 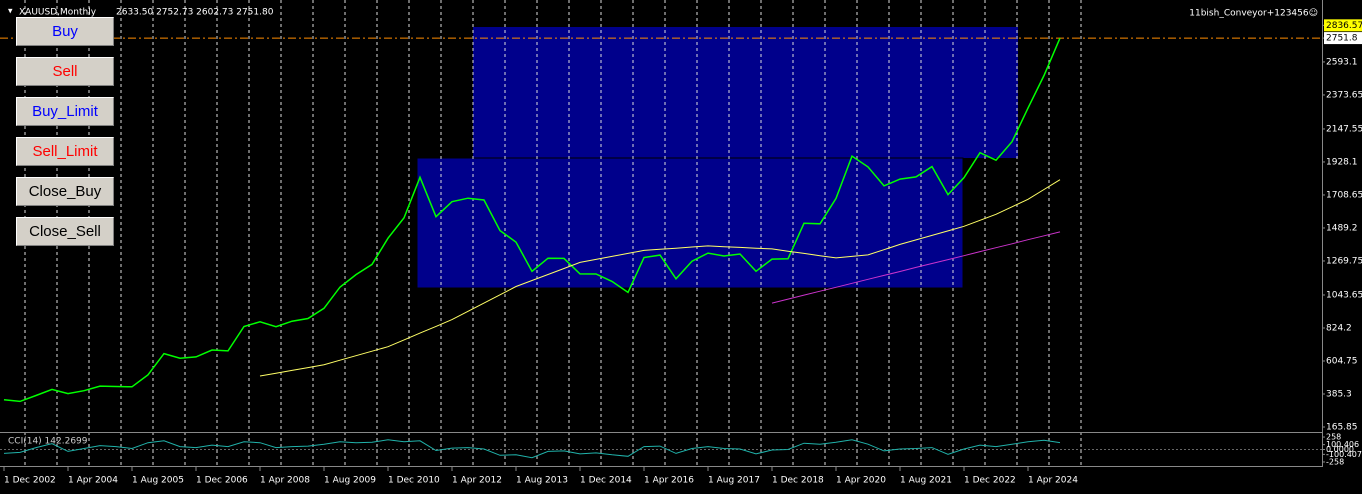 What do you see at coordinates (1342, 162) in the screenshot?
I see `y-tick-label: 1928.1` at bounding box center [1342, 162].